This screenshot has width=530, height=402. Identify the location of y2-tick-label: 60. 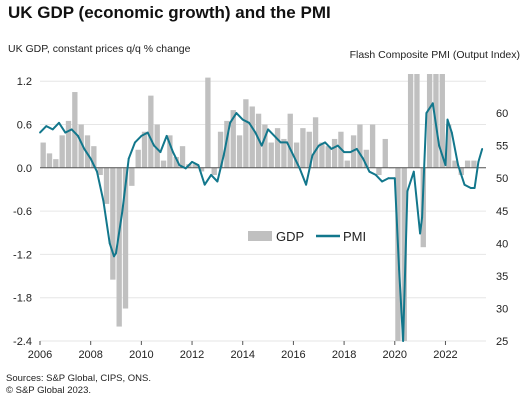
(502, 114).